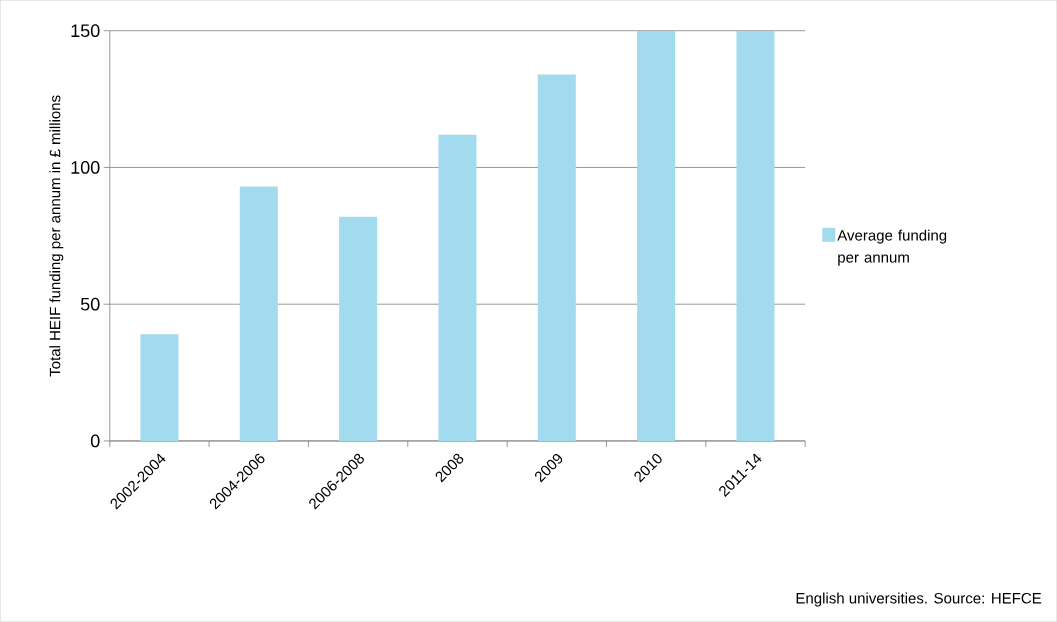 The height and width of the screenshot is (622, 1057). Describe the element at coordinates (56, 236) in the screenshot. I see `y-axis-title: Total HEIF funding per annum in £ millions` at that location.